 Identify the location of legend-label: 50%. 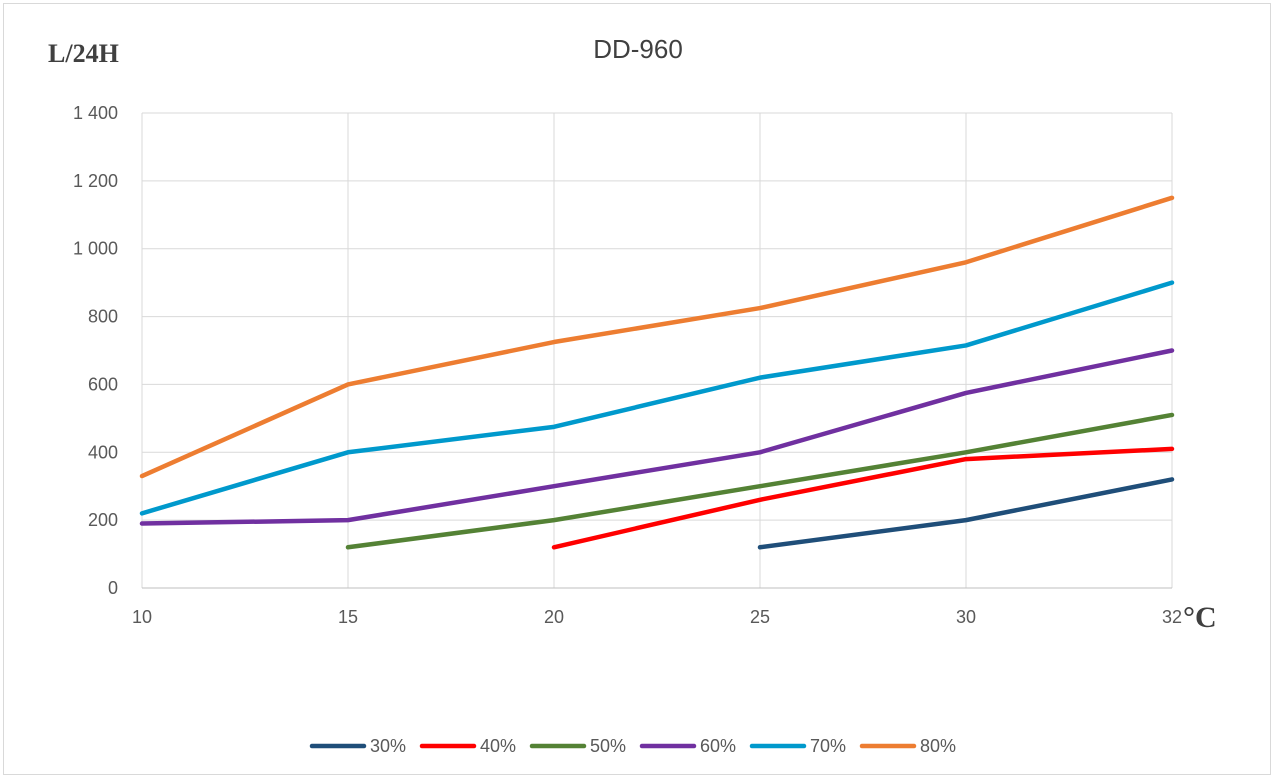
(608, 746).